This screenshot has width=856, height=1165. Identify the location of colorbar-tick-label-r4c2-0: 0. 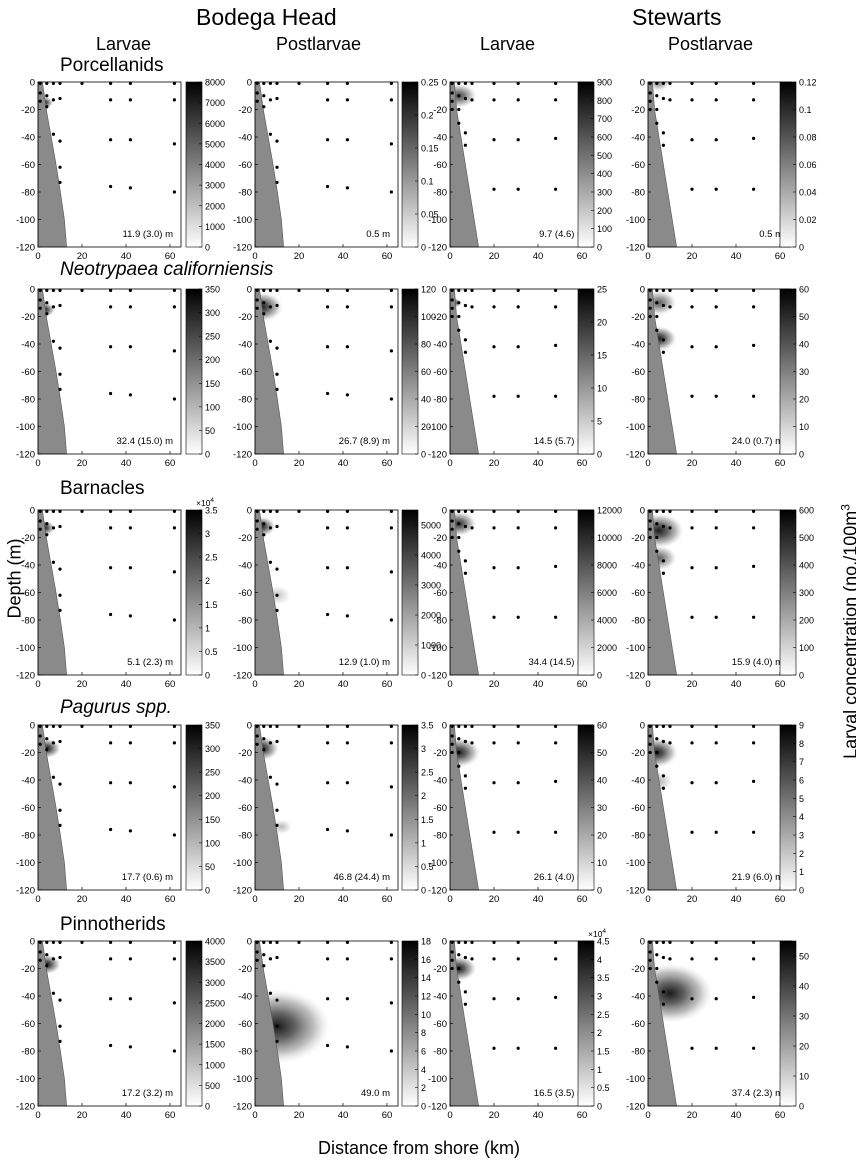
(599, 1107).